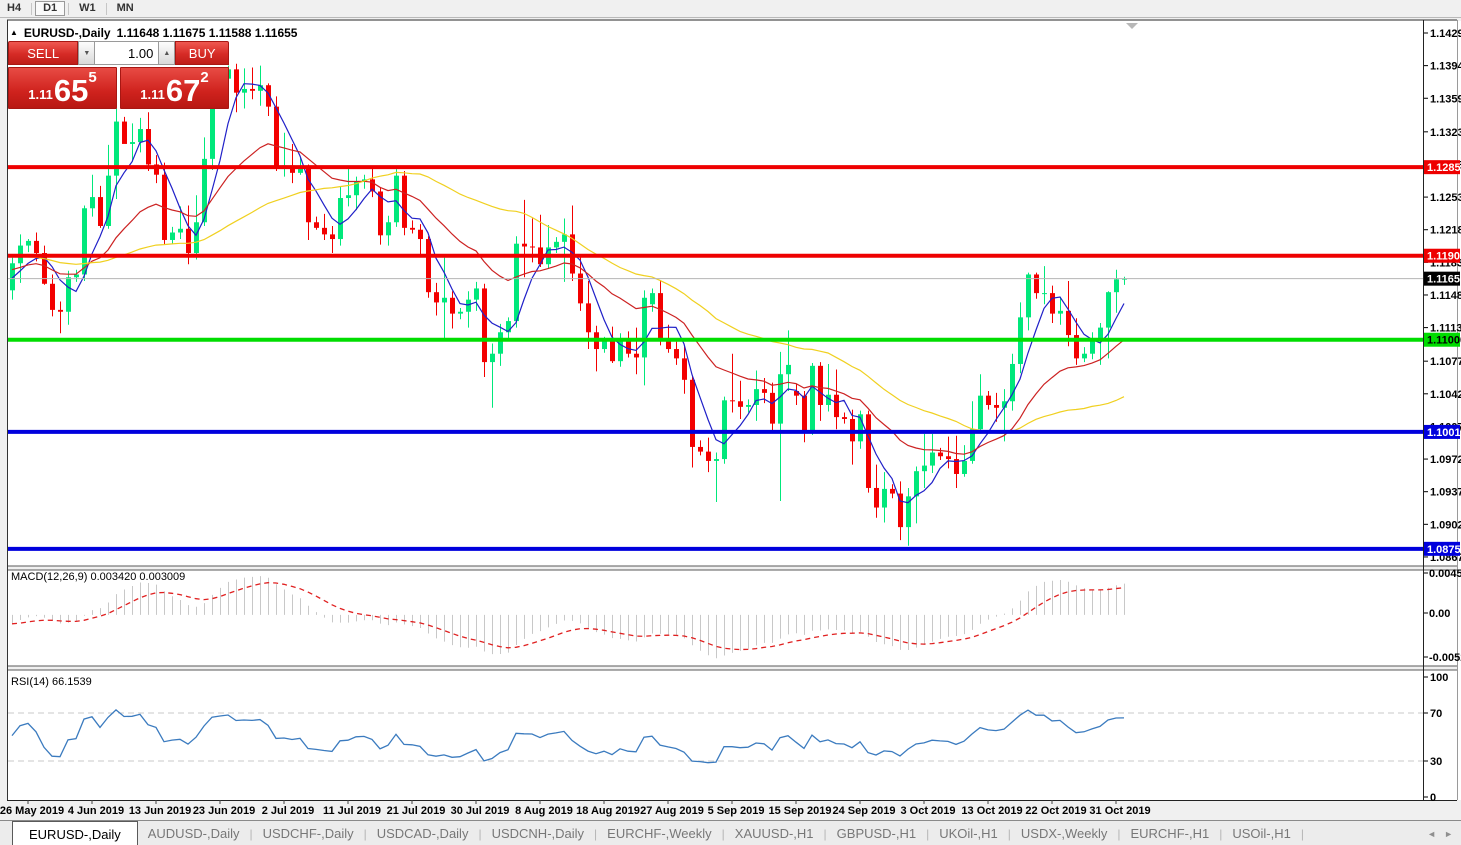 The height and width of the screenshot is (845, 1461). I want to click on macd-axis-label: 0.004536, so click(1445, 574).